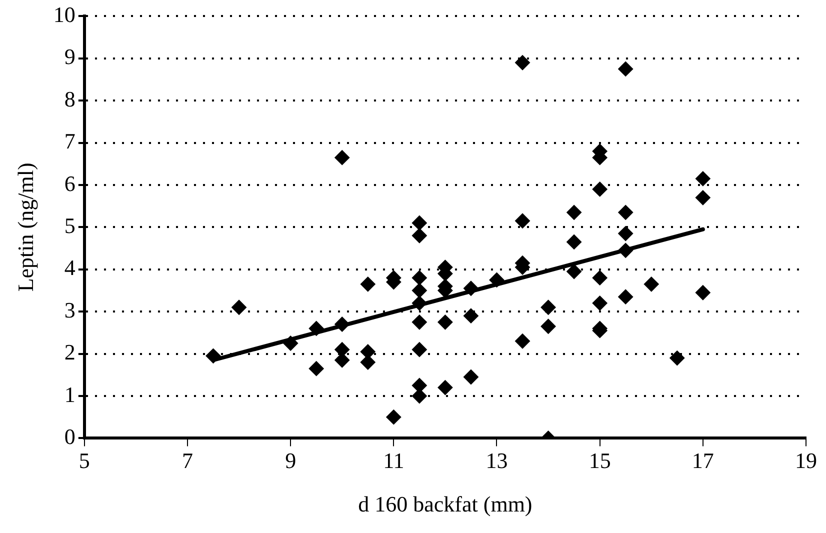 Image resolution: width=826 pixels, height=533 pixels. Describe the element at coordinates (70, 225) in the screenshot. I see `y-tick-label: 5` at that location.